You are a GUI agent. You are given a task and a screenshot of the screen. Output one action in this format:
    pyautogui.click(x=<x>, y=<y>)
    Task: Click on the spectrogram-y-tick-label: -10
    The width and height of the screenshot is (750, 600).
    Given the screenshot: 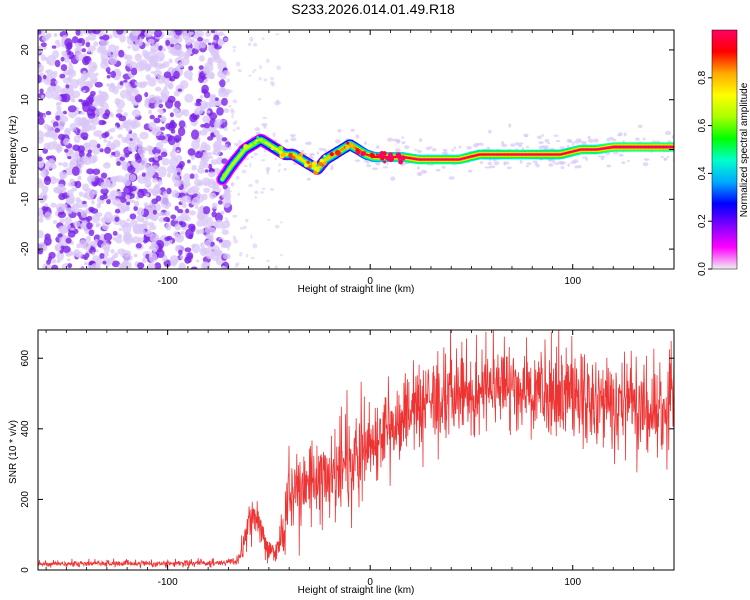 What is the action you would take?
    pyautogui.click(x=25, y=199)
    